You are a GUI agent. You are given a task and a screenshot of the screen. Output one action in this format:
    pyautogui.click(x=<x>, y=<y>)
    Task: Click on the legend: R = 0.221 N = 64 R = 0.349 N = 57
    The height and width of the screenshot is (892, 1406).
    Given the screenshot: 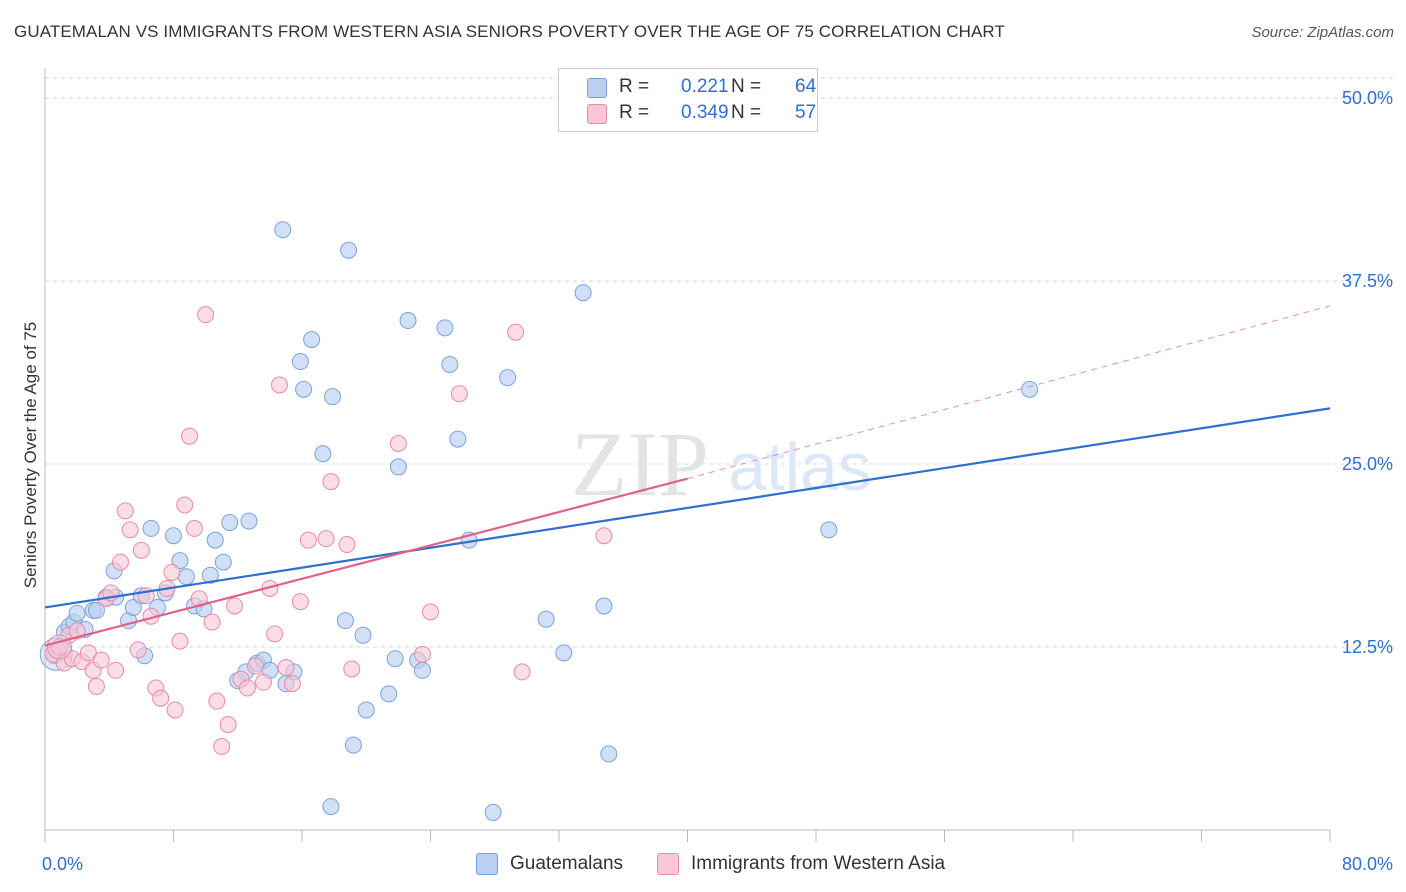 What is the action you would take?
    pyautogui.click(x=688, y=100)
    